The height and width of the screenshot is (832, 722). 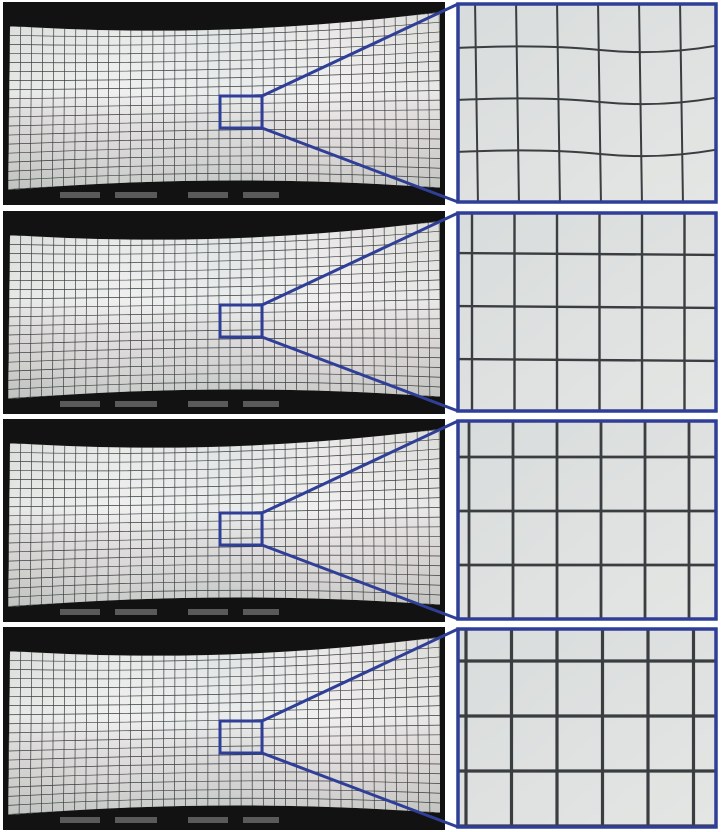 I want to click on screen-grid, so click(x=224, y=101).